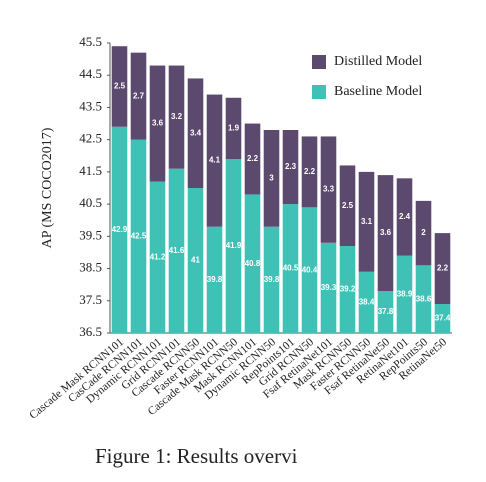 The image size is (486, 482). Describe the element at coordinates (196, 456) in the screenshot. I see `caption: Figure 1: Results overvi` at that location.